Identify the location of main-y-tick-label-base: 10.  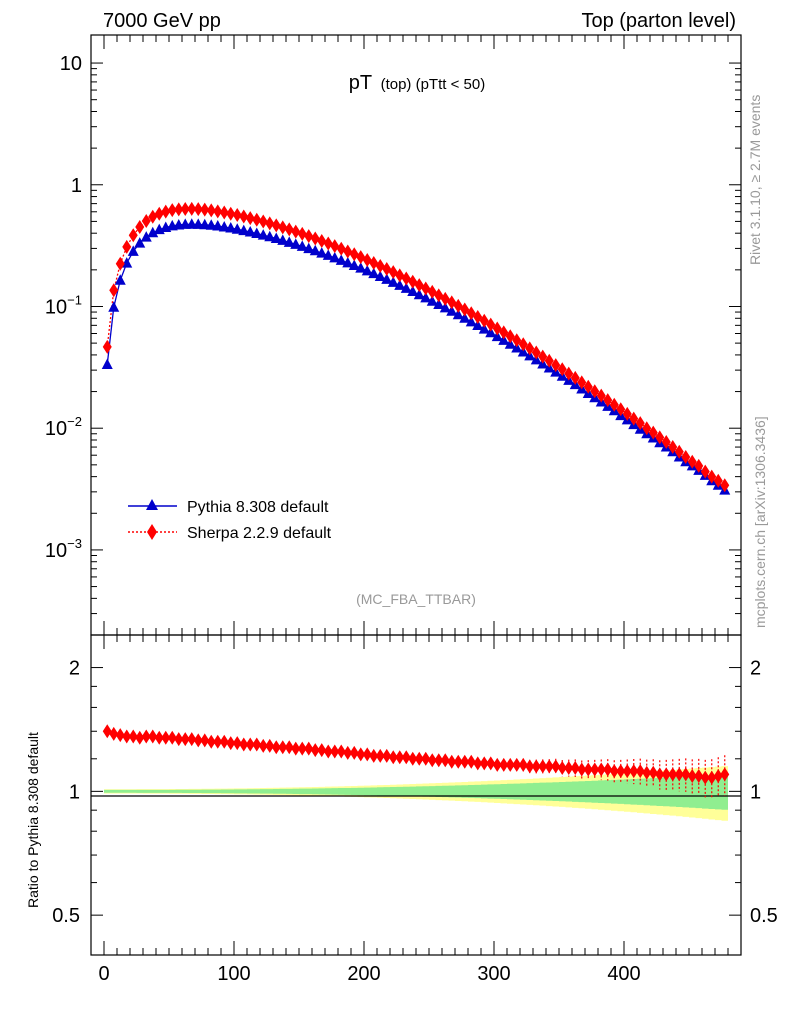
(56, 307).